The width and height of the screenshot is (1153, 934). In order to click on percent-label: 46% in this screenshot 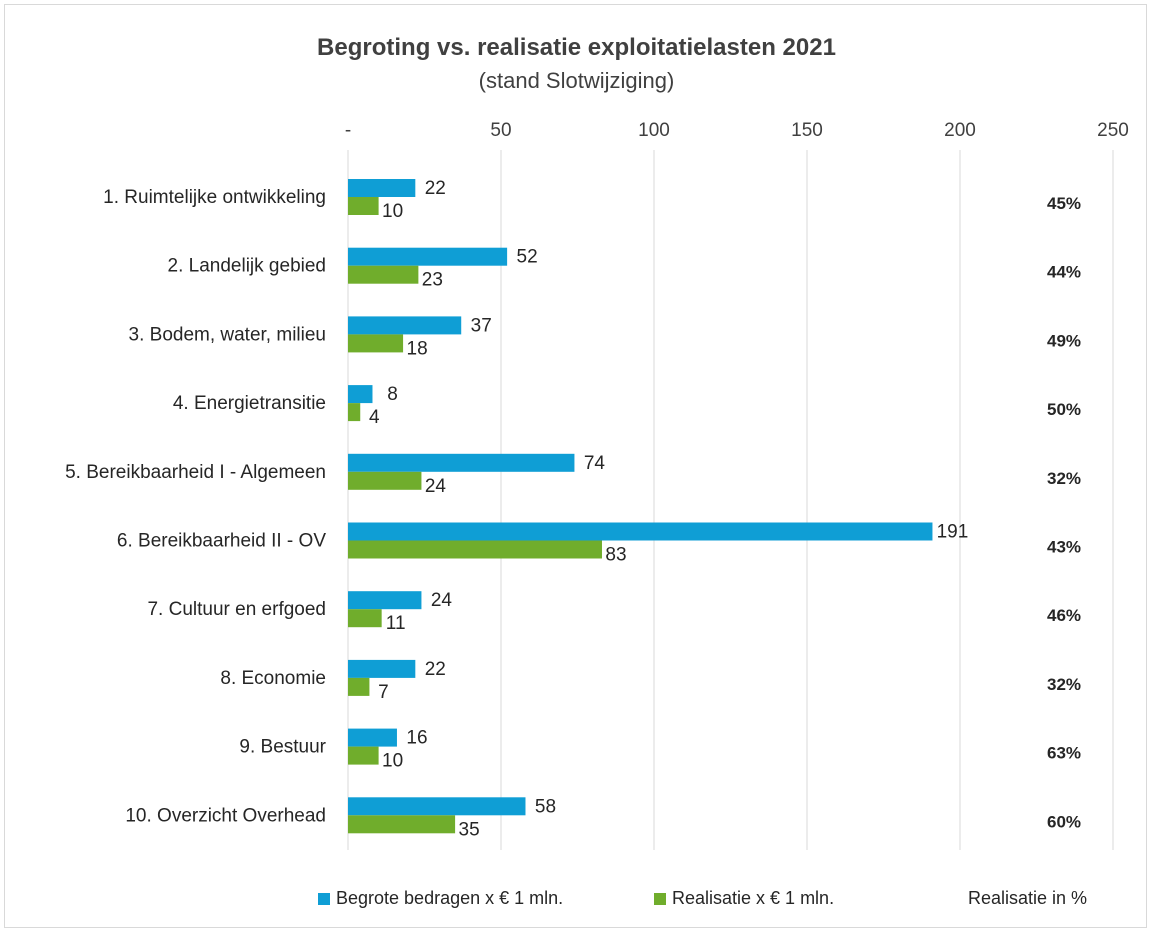, I will do `click(1064, 615)`.